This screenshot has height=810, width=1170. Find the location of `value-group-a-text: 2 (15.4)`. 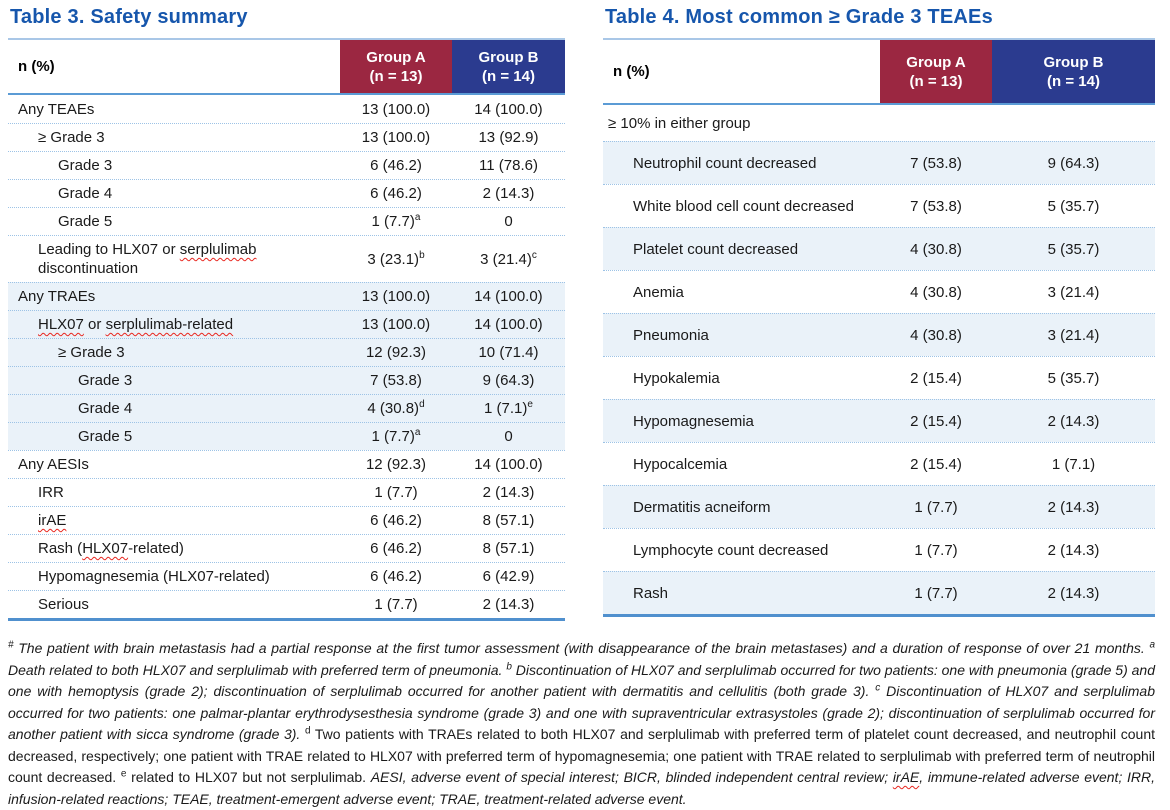

value-group-a-text: 2 (15.4) is located at coordinates (936, 464).